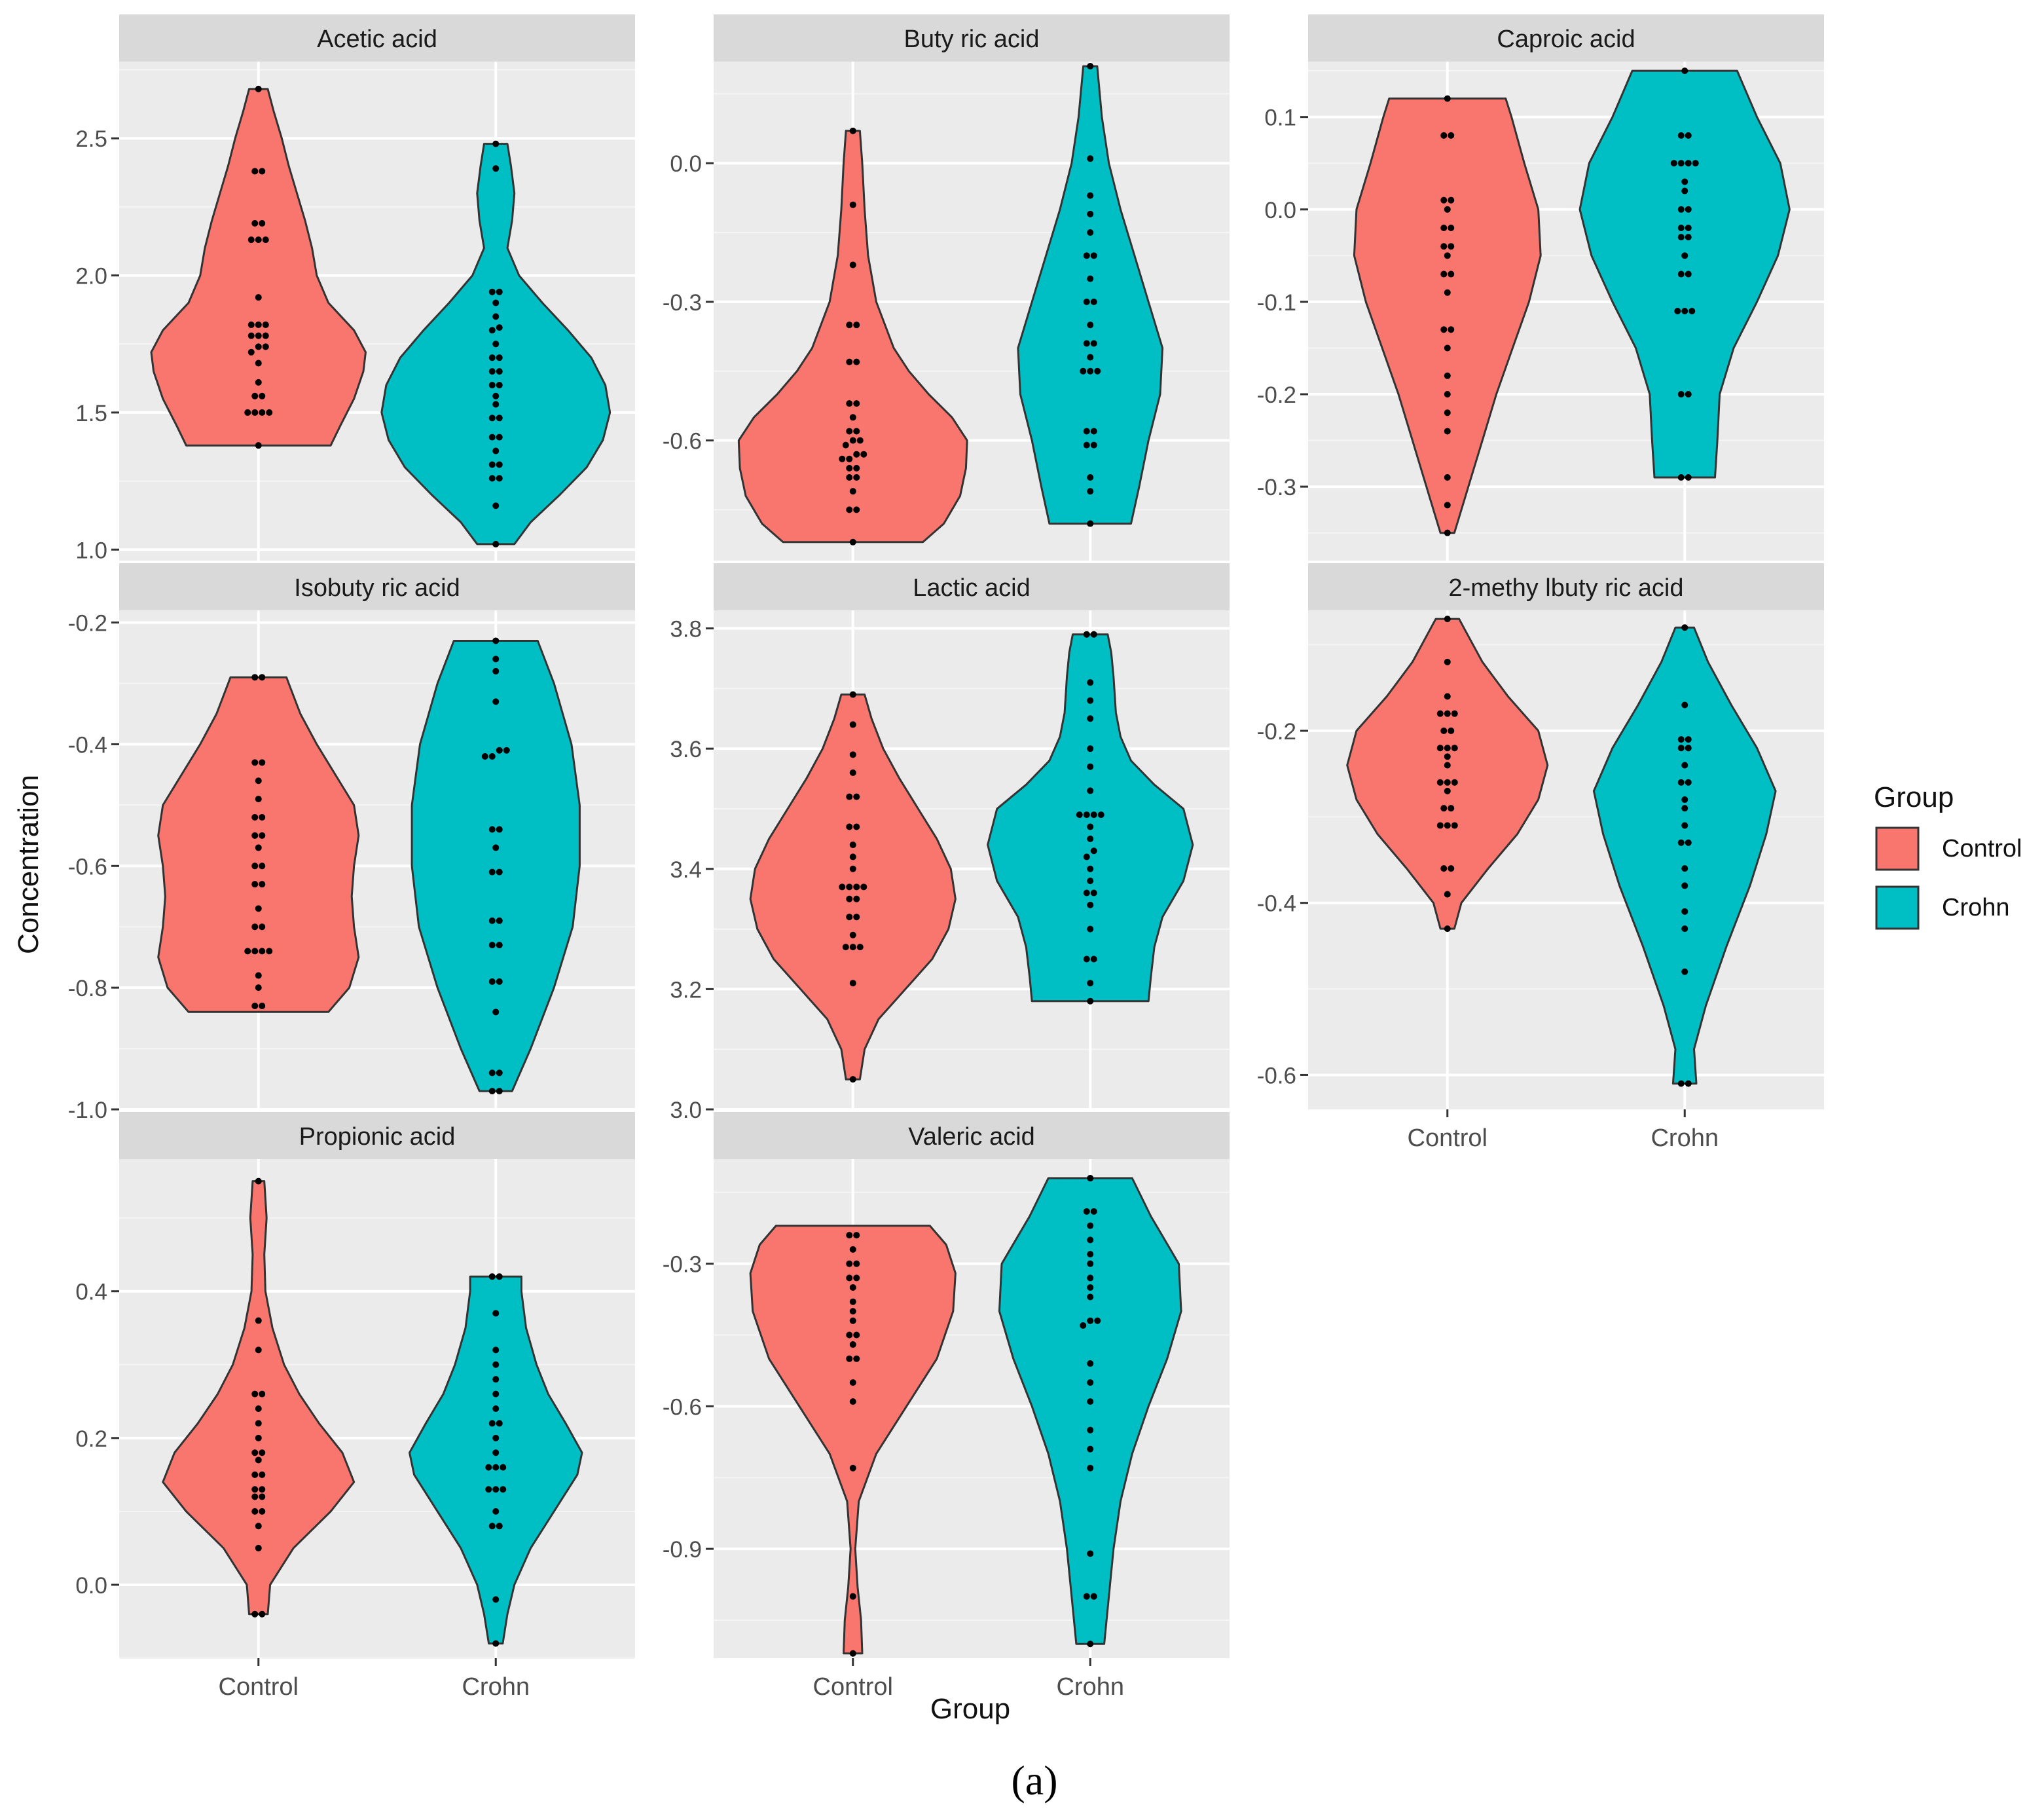  What do you see at coordinates (29, 864) in the screenshot?
I see `y-axis-title: Concentration` at bounding box center [29, 864].